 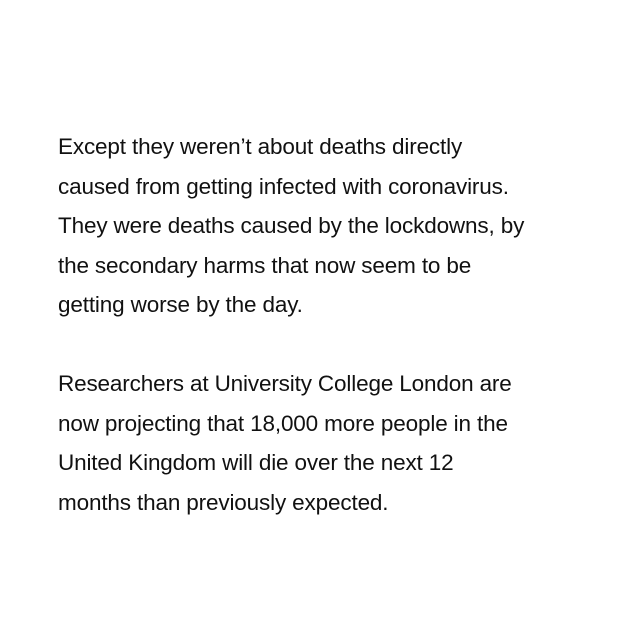 What do you see at coordinates (265, 265) in the screenshot?
I see `paragraph-1-line-4: the secondary harms that now seem to be` at bounding box center [265, 265].